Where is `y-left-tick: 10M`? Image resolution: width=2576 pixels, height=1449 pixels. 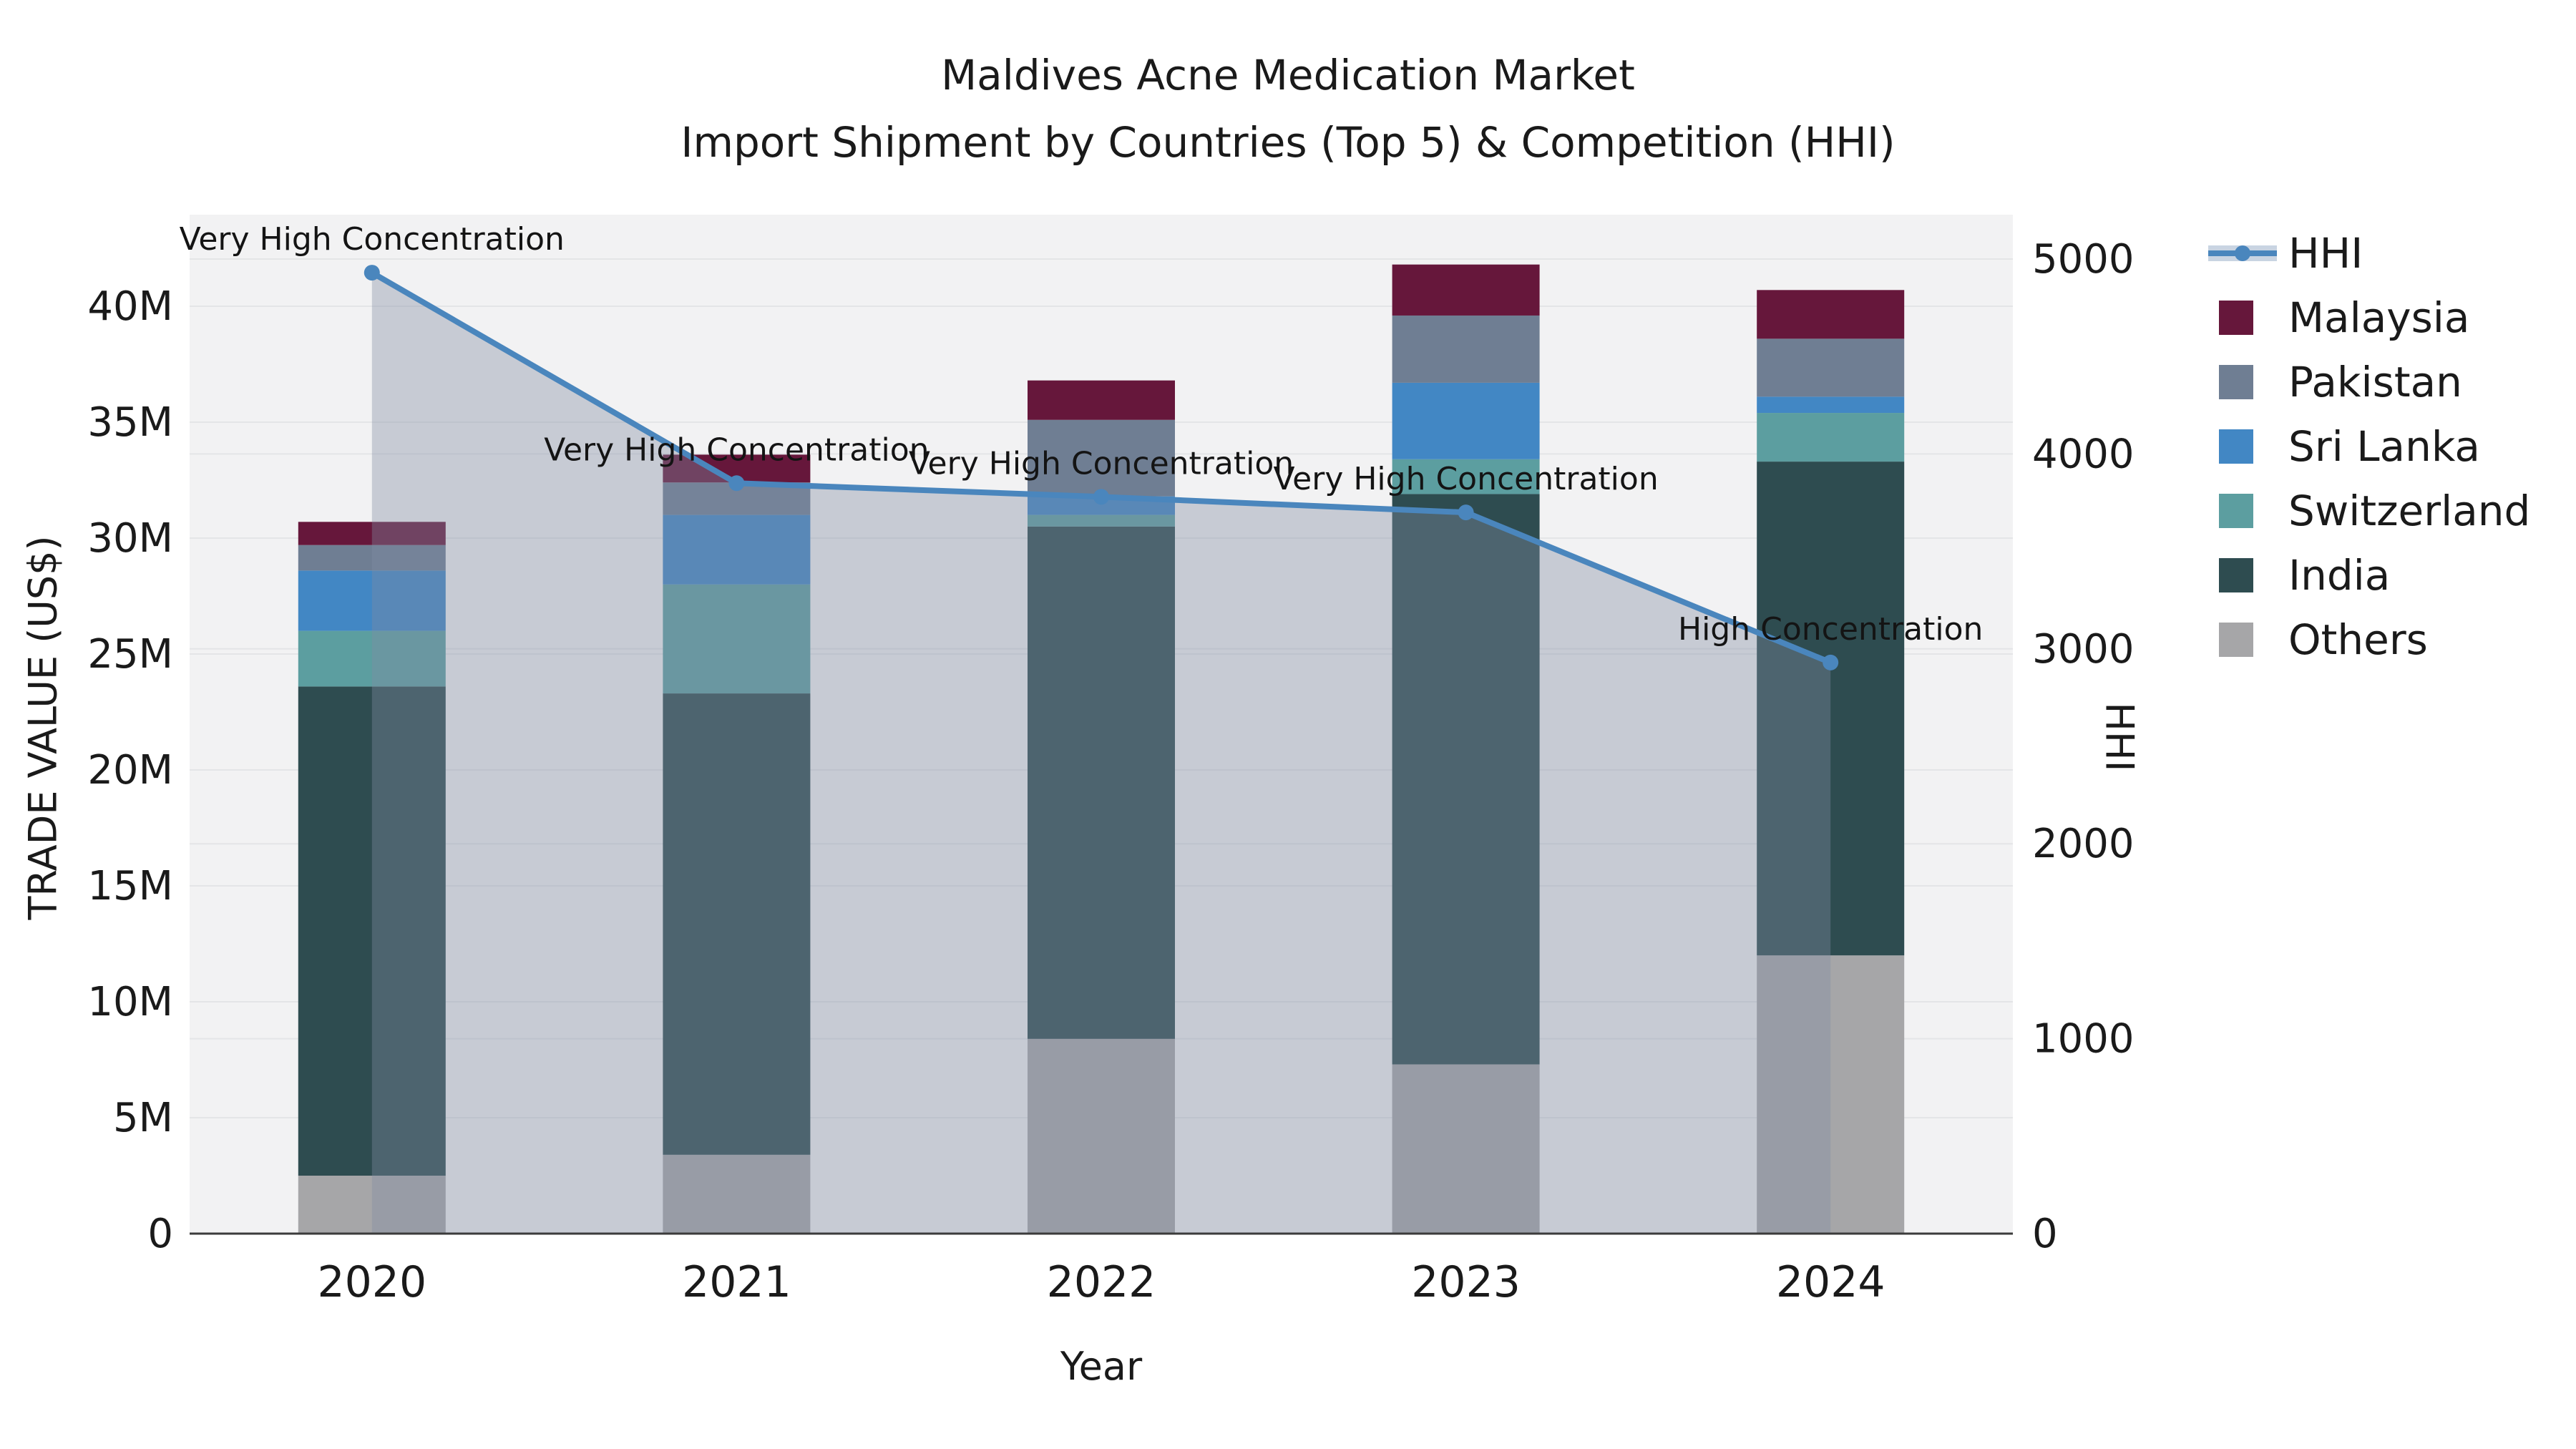 y-left-tick: 10M is located at coordinates (130, 1002).